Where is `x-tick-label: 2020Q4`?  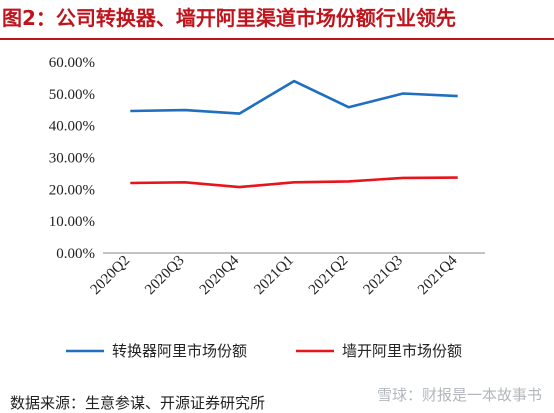
x-tick-label: 2020Q4 is located at coordinates (220, 275).